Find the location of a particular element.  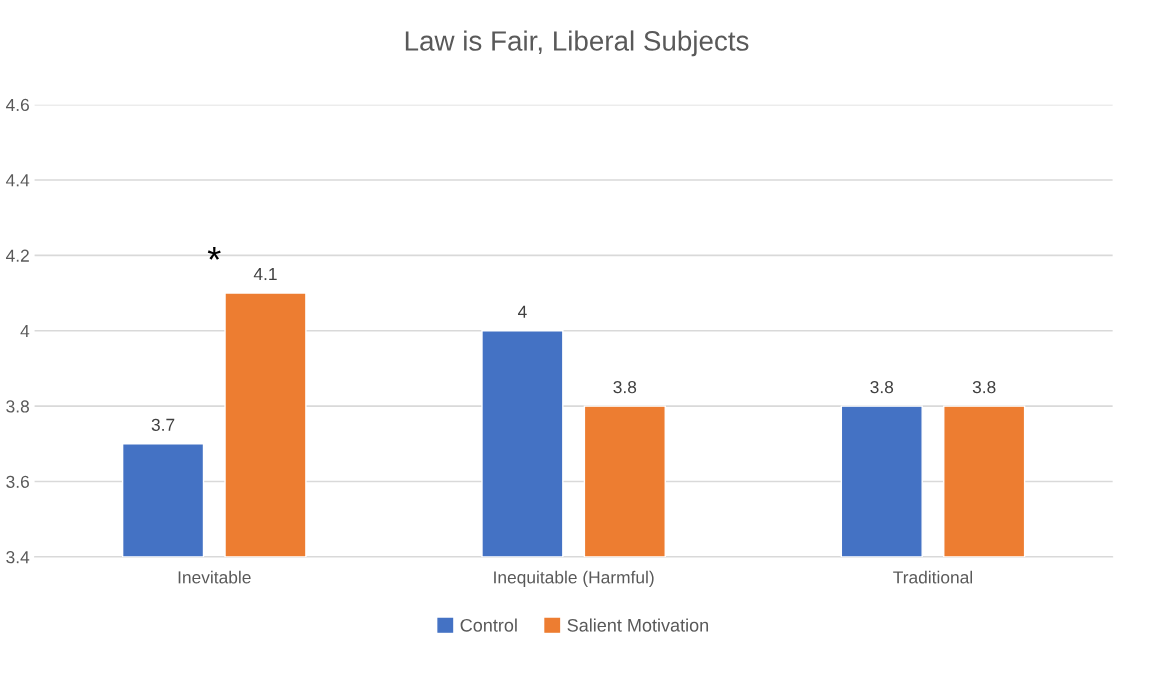

y-tick-label: 4.6 is located at coordinates (17, 105).